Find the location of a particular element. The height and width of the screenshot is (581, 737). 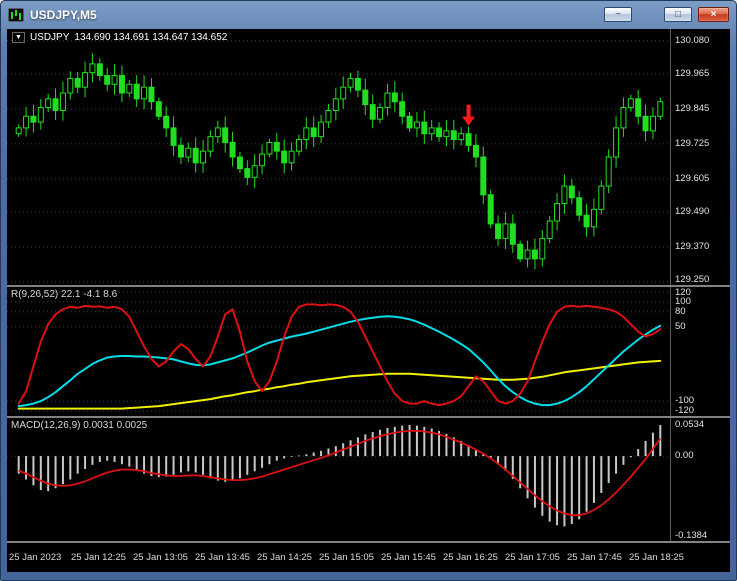

time-label: 25 Jan 13:05 is located at coordinates (160, 557).